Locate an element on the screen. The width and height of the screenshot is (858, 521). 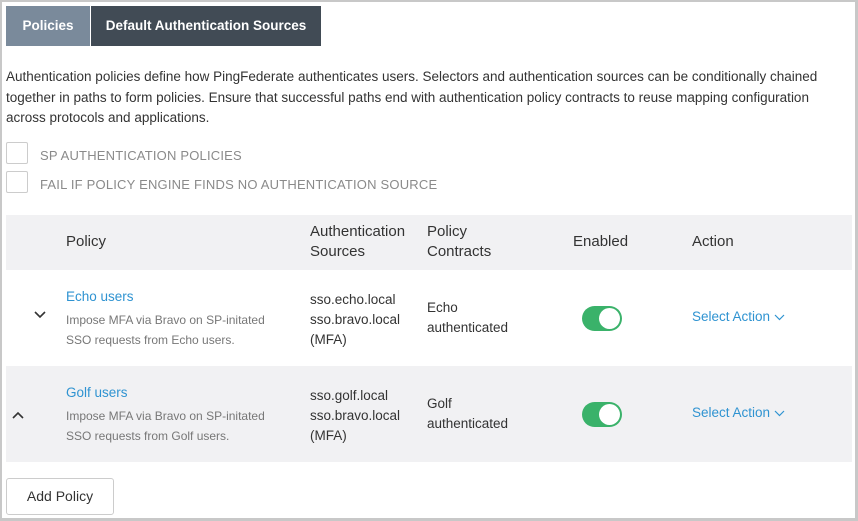
tab-default-authentication-sources: Default Authentication Sources is located at coordinates (206, 26).